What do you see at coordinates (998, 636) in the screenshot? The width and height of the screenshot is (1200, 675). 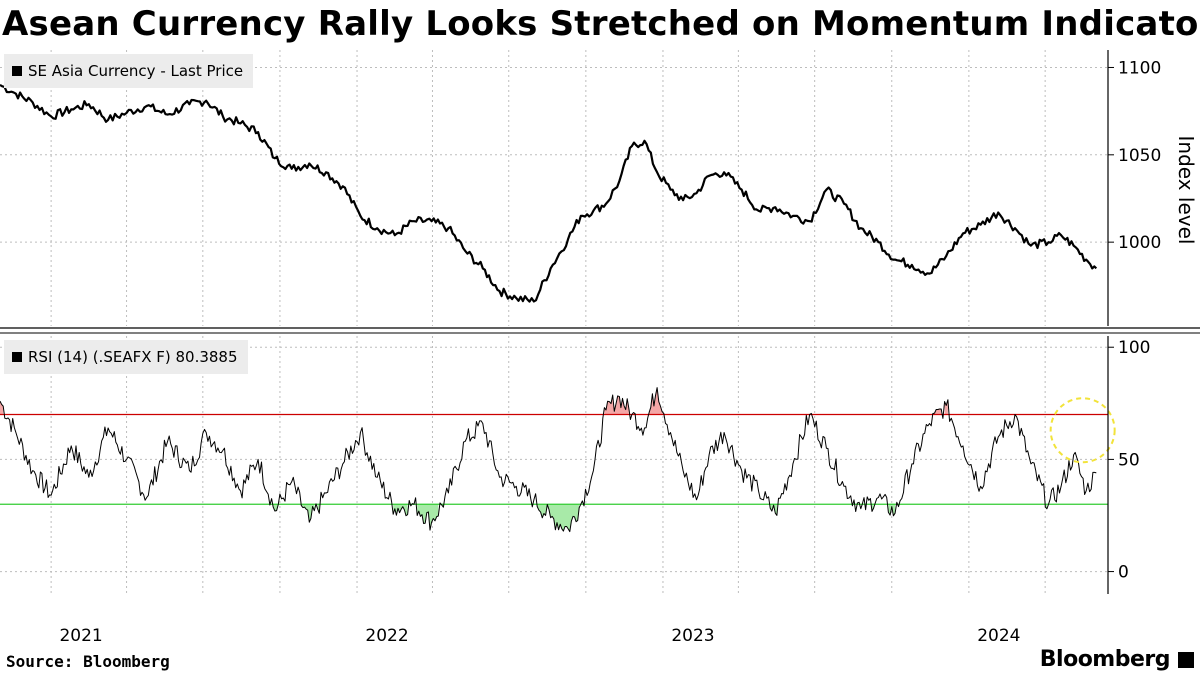 I see `x-tick-label: 2024` at bounding box center [998, 636].